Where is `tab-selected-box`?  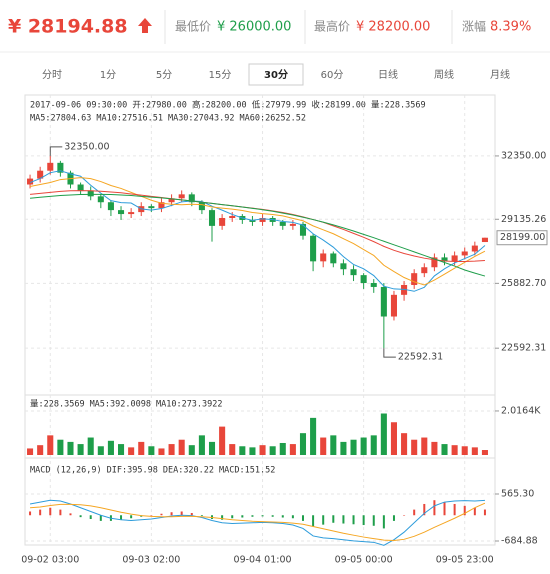
tab-selected-box is located at coordinates (276, 74).